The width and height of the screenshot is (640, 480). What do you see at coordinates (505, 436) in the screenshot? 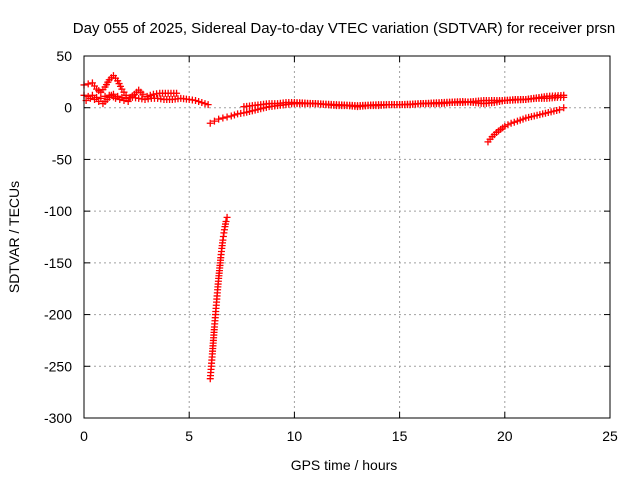
I see `x-tick-label: 20` at bounding box center [505, 436].